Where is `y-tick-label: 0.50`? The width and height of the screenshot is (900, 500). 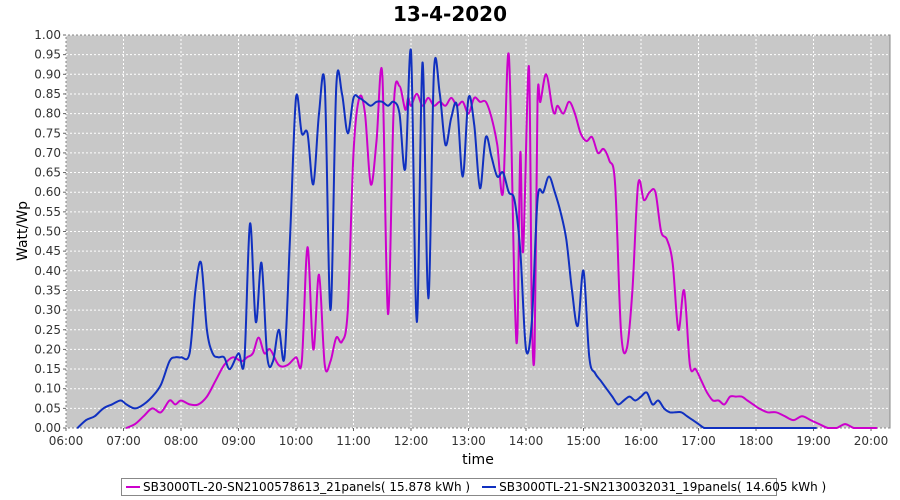
y-tick-label: 0.50 is located at coordinates (47, 232).